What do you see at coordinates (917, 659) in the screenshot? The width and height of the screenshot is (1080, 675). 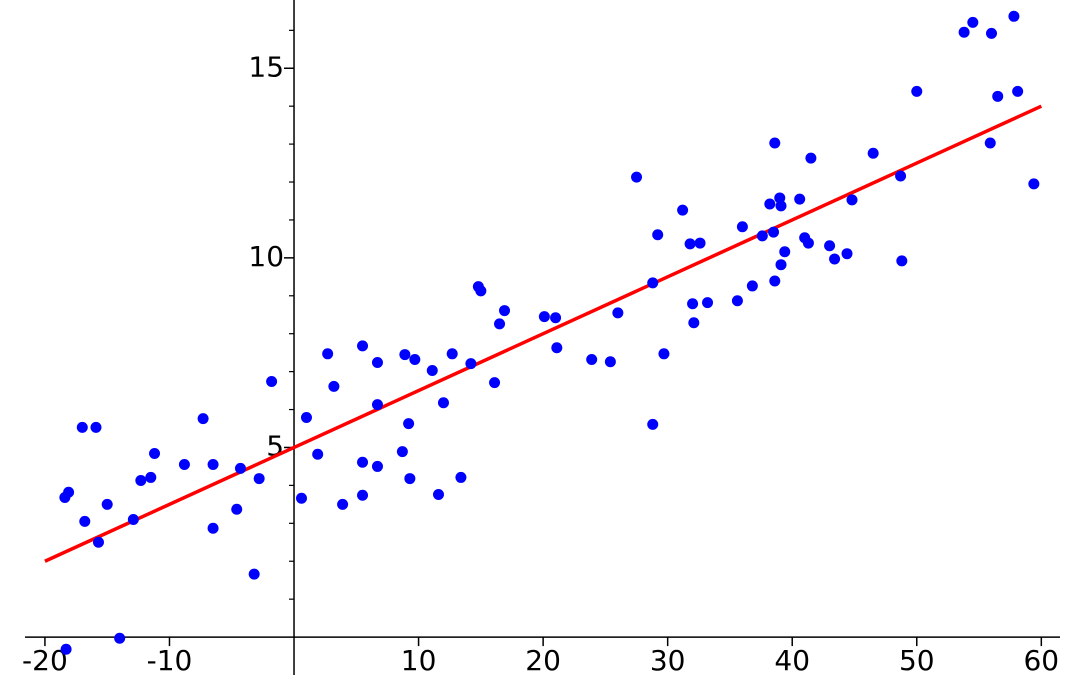 I see `x-tick-label: 50` at bounding box center [917, 659].